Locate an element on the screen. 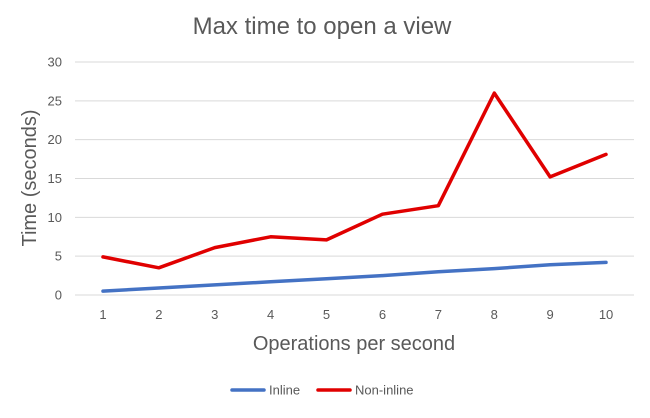  x-tick-label: 2 is located at coordinates (158, 314).